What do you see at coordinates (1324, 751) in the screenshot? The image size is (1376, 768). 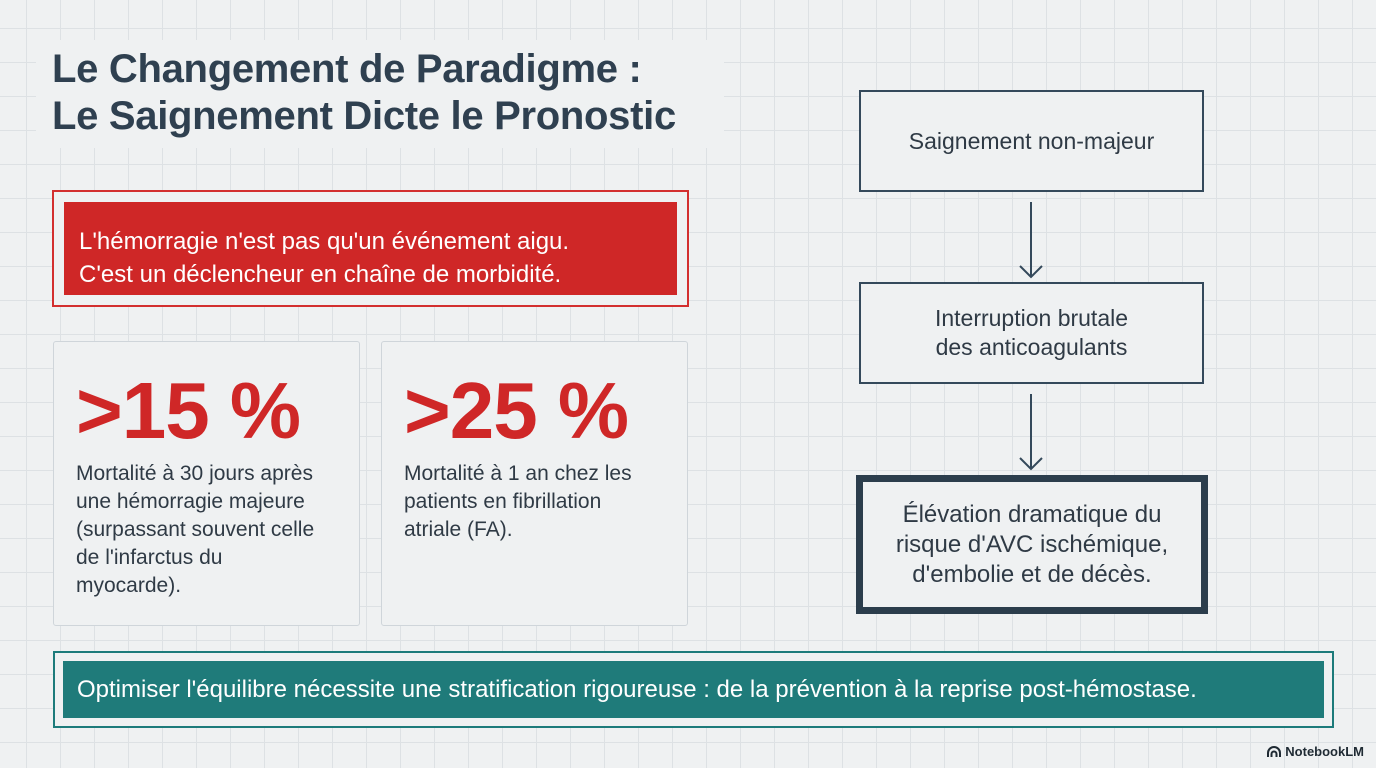 I see `watermark-label: NotebookLM` at bounding box center [1324, 751].